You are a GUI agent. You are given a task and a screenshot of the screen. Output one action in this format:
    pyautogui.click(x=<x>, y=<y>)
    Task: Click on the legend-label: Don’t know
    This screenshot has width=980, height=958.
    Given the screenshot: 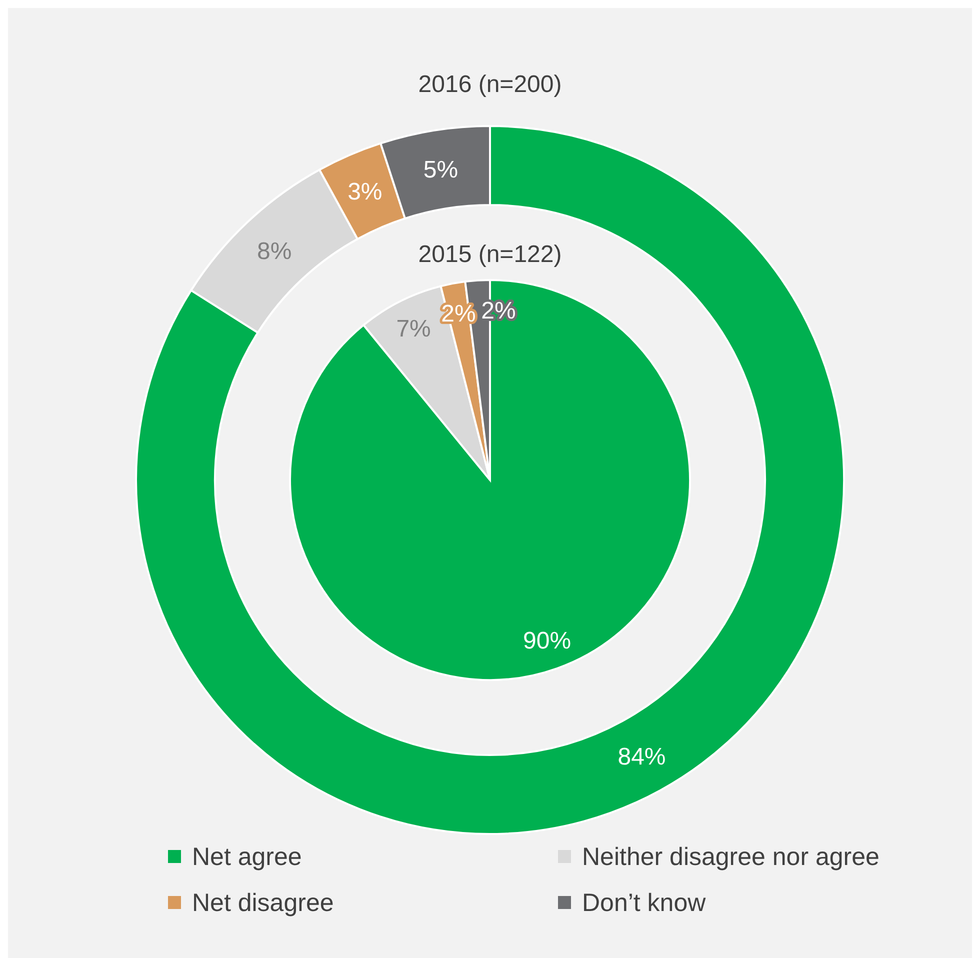 What is the action you would take?
    pyautogui.click(x=644, y=902)
    